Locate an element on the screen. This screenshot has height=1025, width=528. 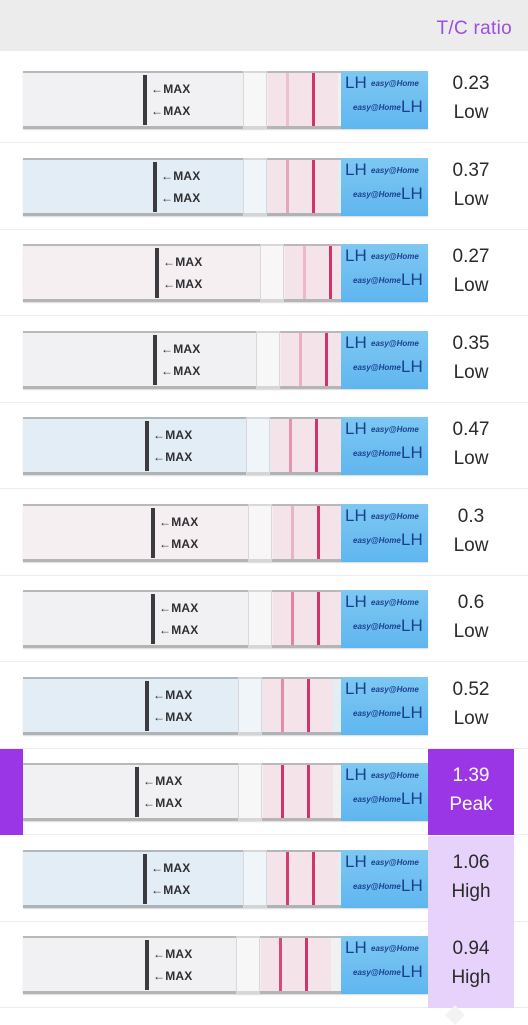
tc-ratio-cell: 0.23 Low is located at coordinates (471, 100).